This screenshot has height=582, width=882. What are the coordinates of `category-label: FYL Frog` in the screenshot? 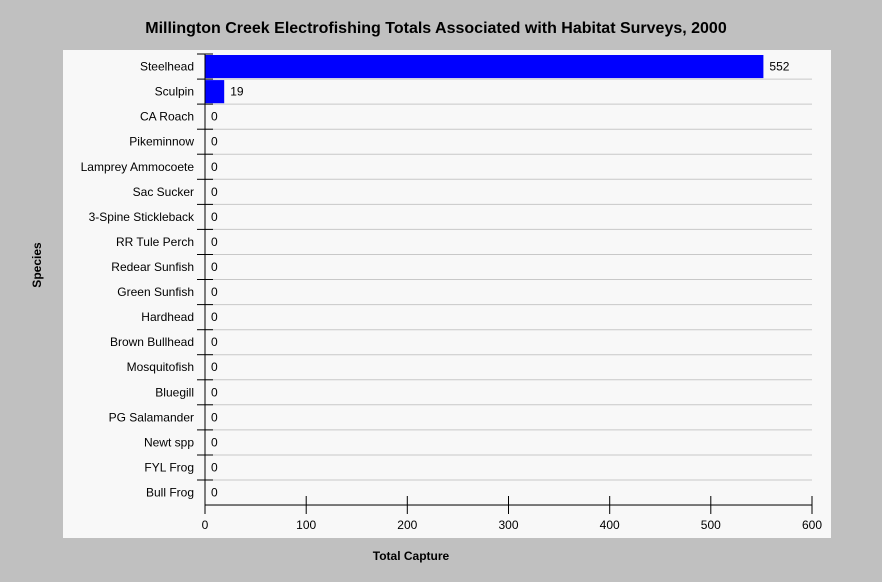 It's located at (169, 468).